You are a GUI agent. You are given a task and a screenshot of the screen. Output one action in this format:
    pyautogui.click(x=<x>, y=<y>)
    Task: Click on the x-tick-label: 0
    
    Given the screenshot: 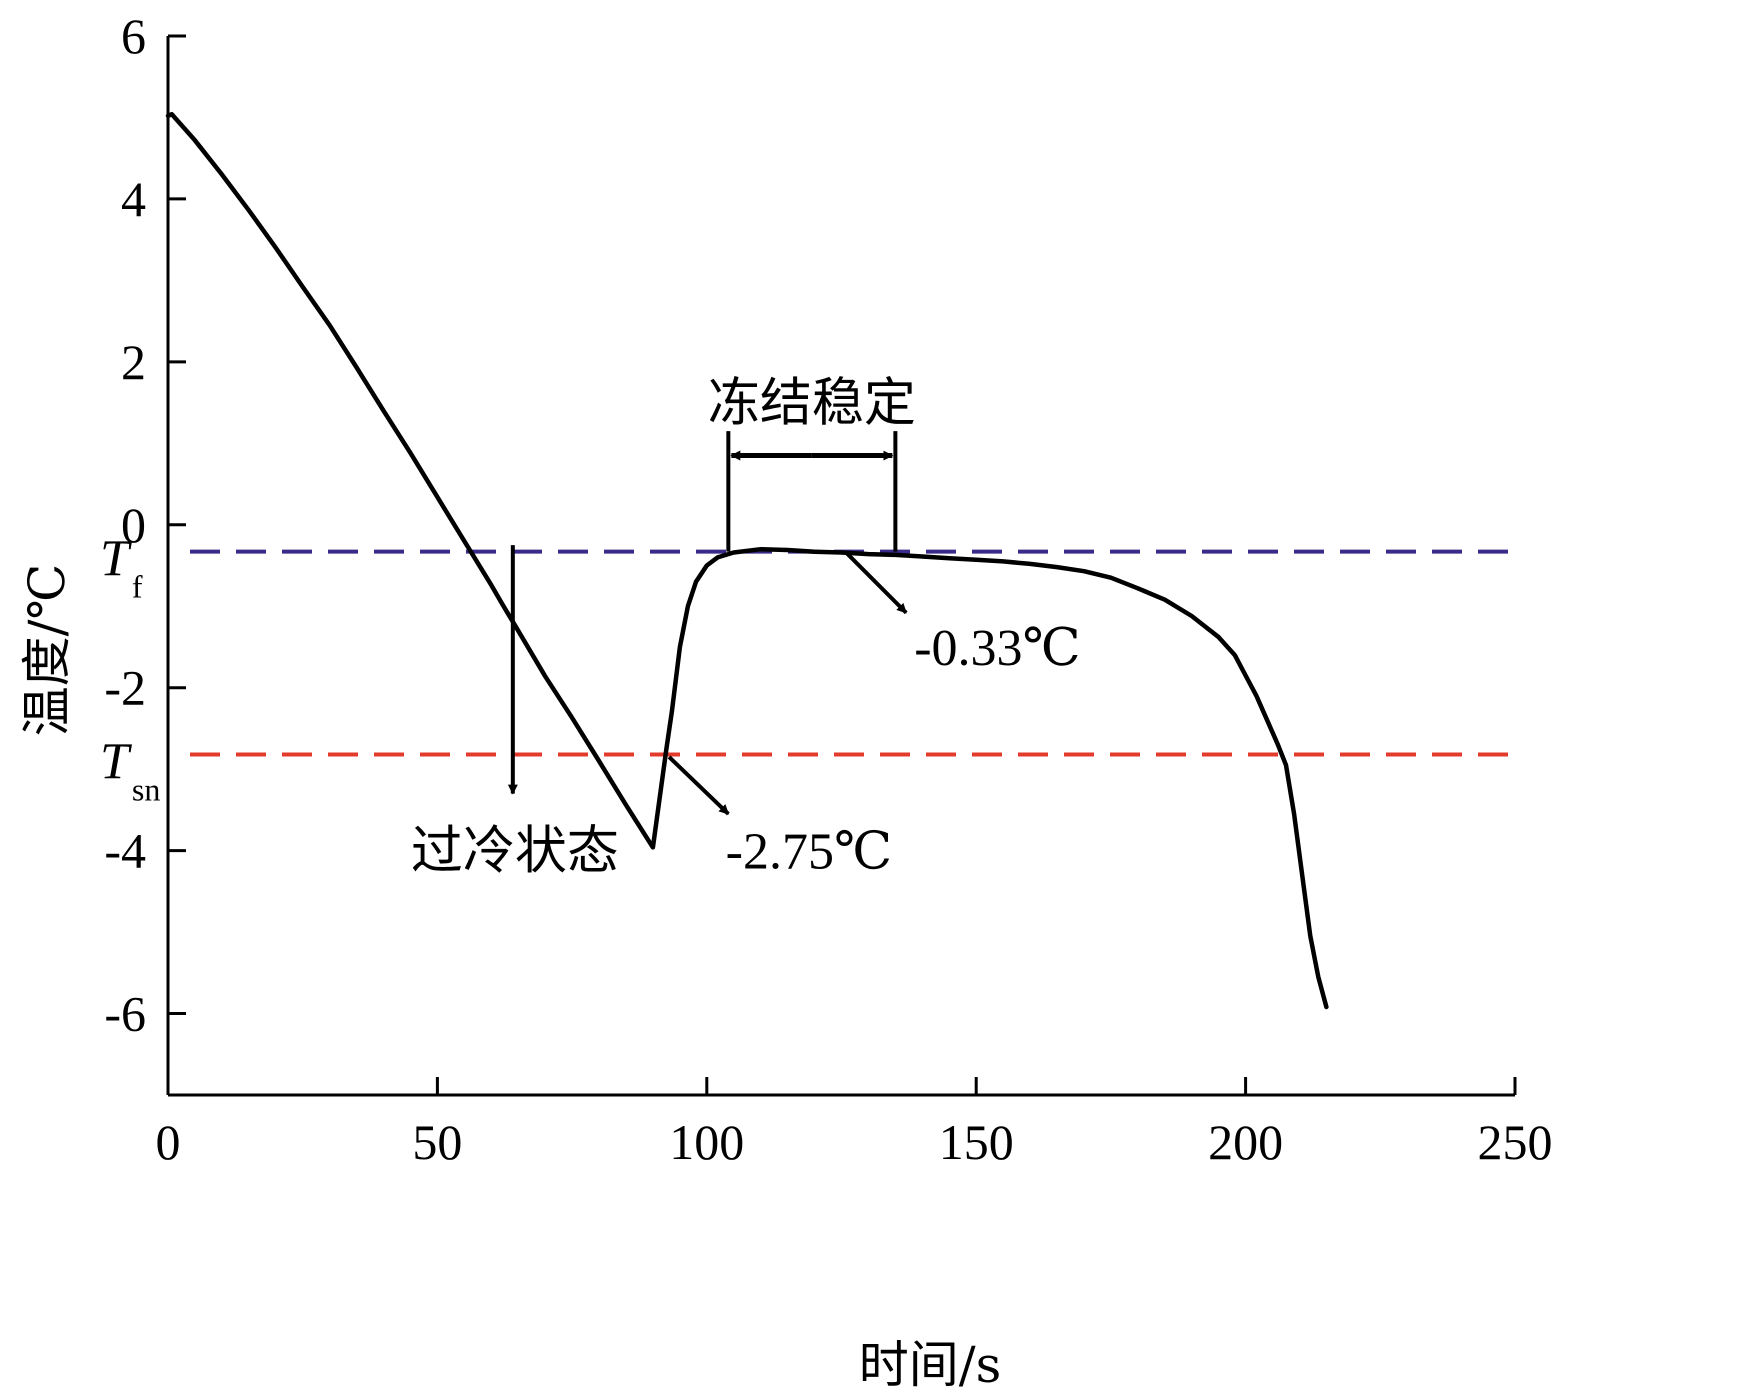 What is the action you would take?
    pyautogui.click(x=168, y=1142)
    